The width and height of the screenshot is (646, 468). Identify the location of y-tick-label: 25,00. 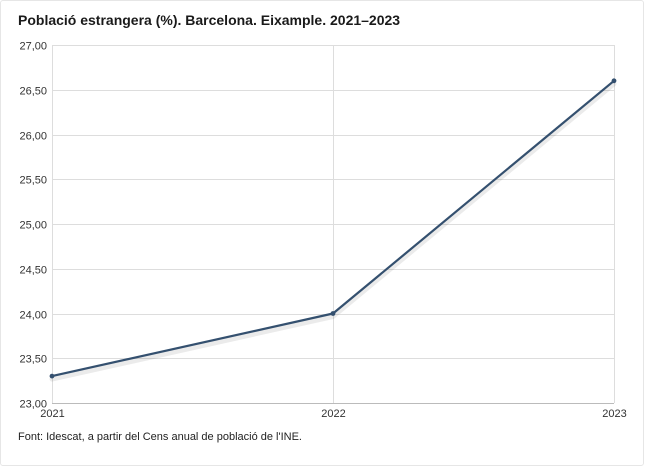
(33, 226).